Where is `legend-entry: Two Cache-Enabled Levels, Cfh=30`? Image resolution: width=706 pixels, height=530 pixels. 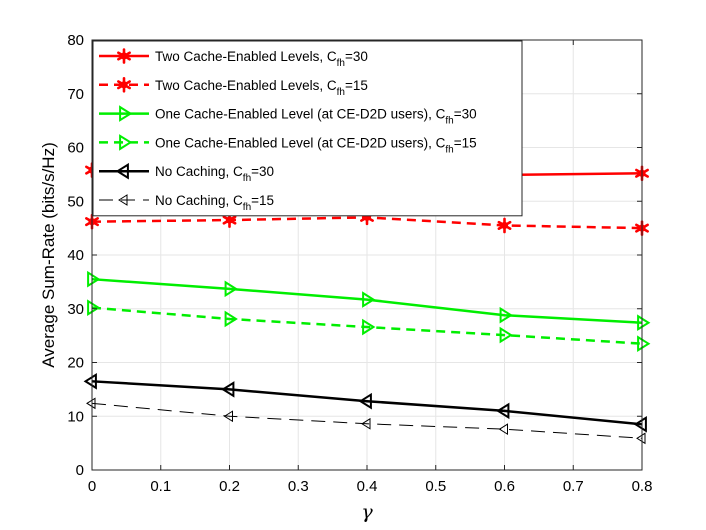
legend-entry: Two Cache-Enabled Levels, Cfh=30 is located at coordinates (233, 58).